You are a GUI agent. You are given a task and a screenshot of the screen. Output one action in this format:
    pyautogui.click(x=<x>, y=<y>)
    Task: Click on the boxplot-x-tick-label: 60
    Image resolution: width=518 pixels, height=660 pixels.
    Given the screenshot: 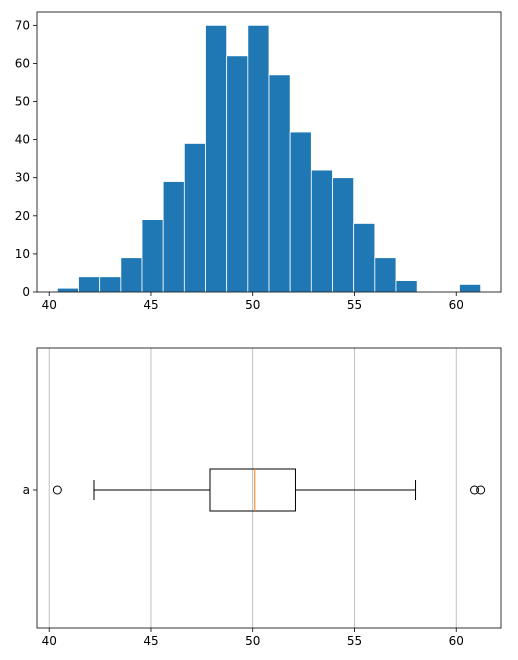 What is the action you would take?
    pyautogui.click(x=456, y=641)
    